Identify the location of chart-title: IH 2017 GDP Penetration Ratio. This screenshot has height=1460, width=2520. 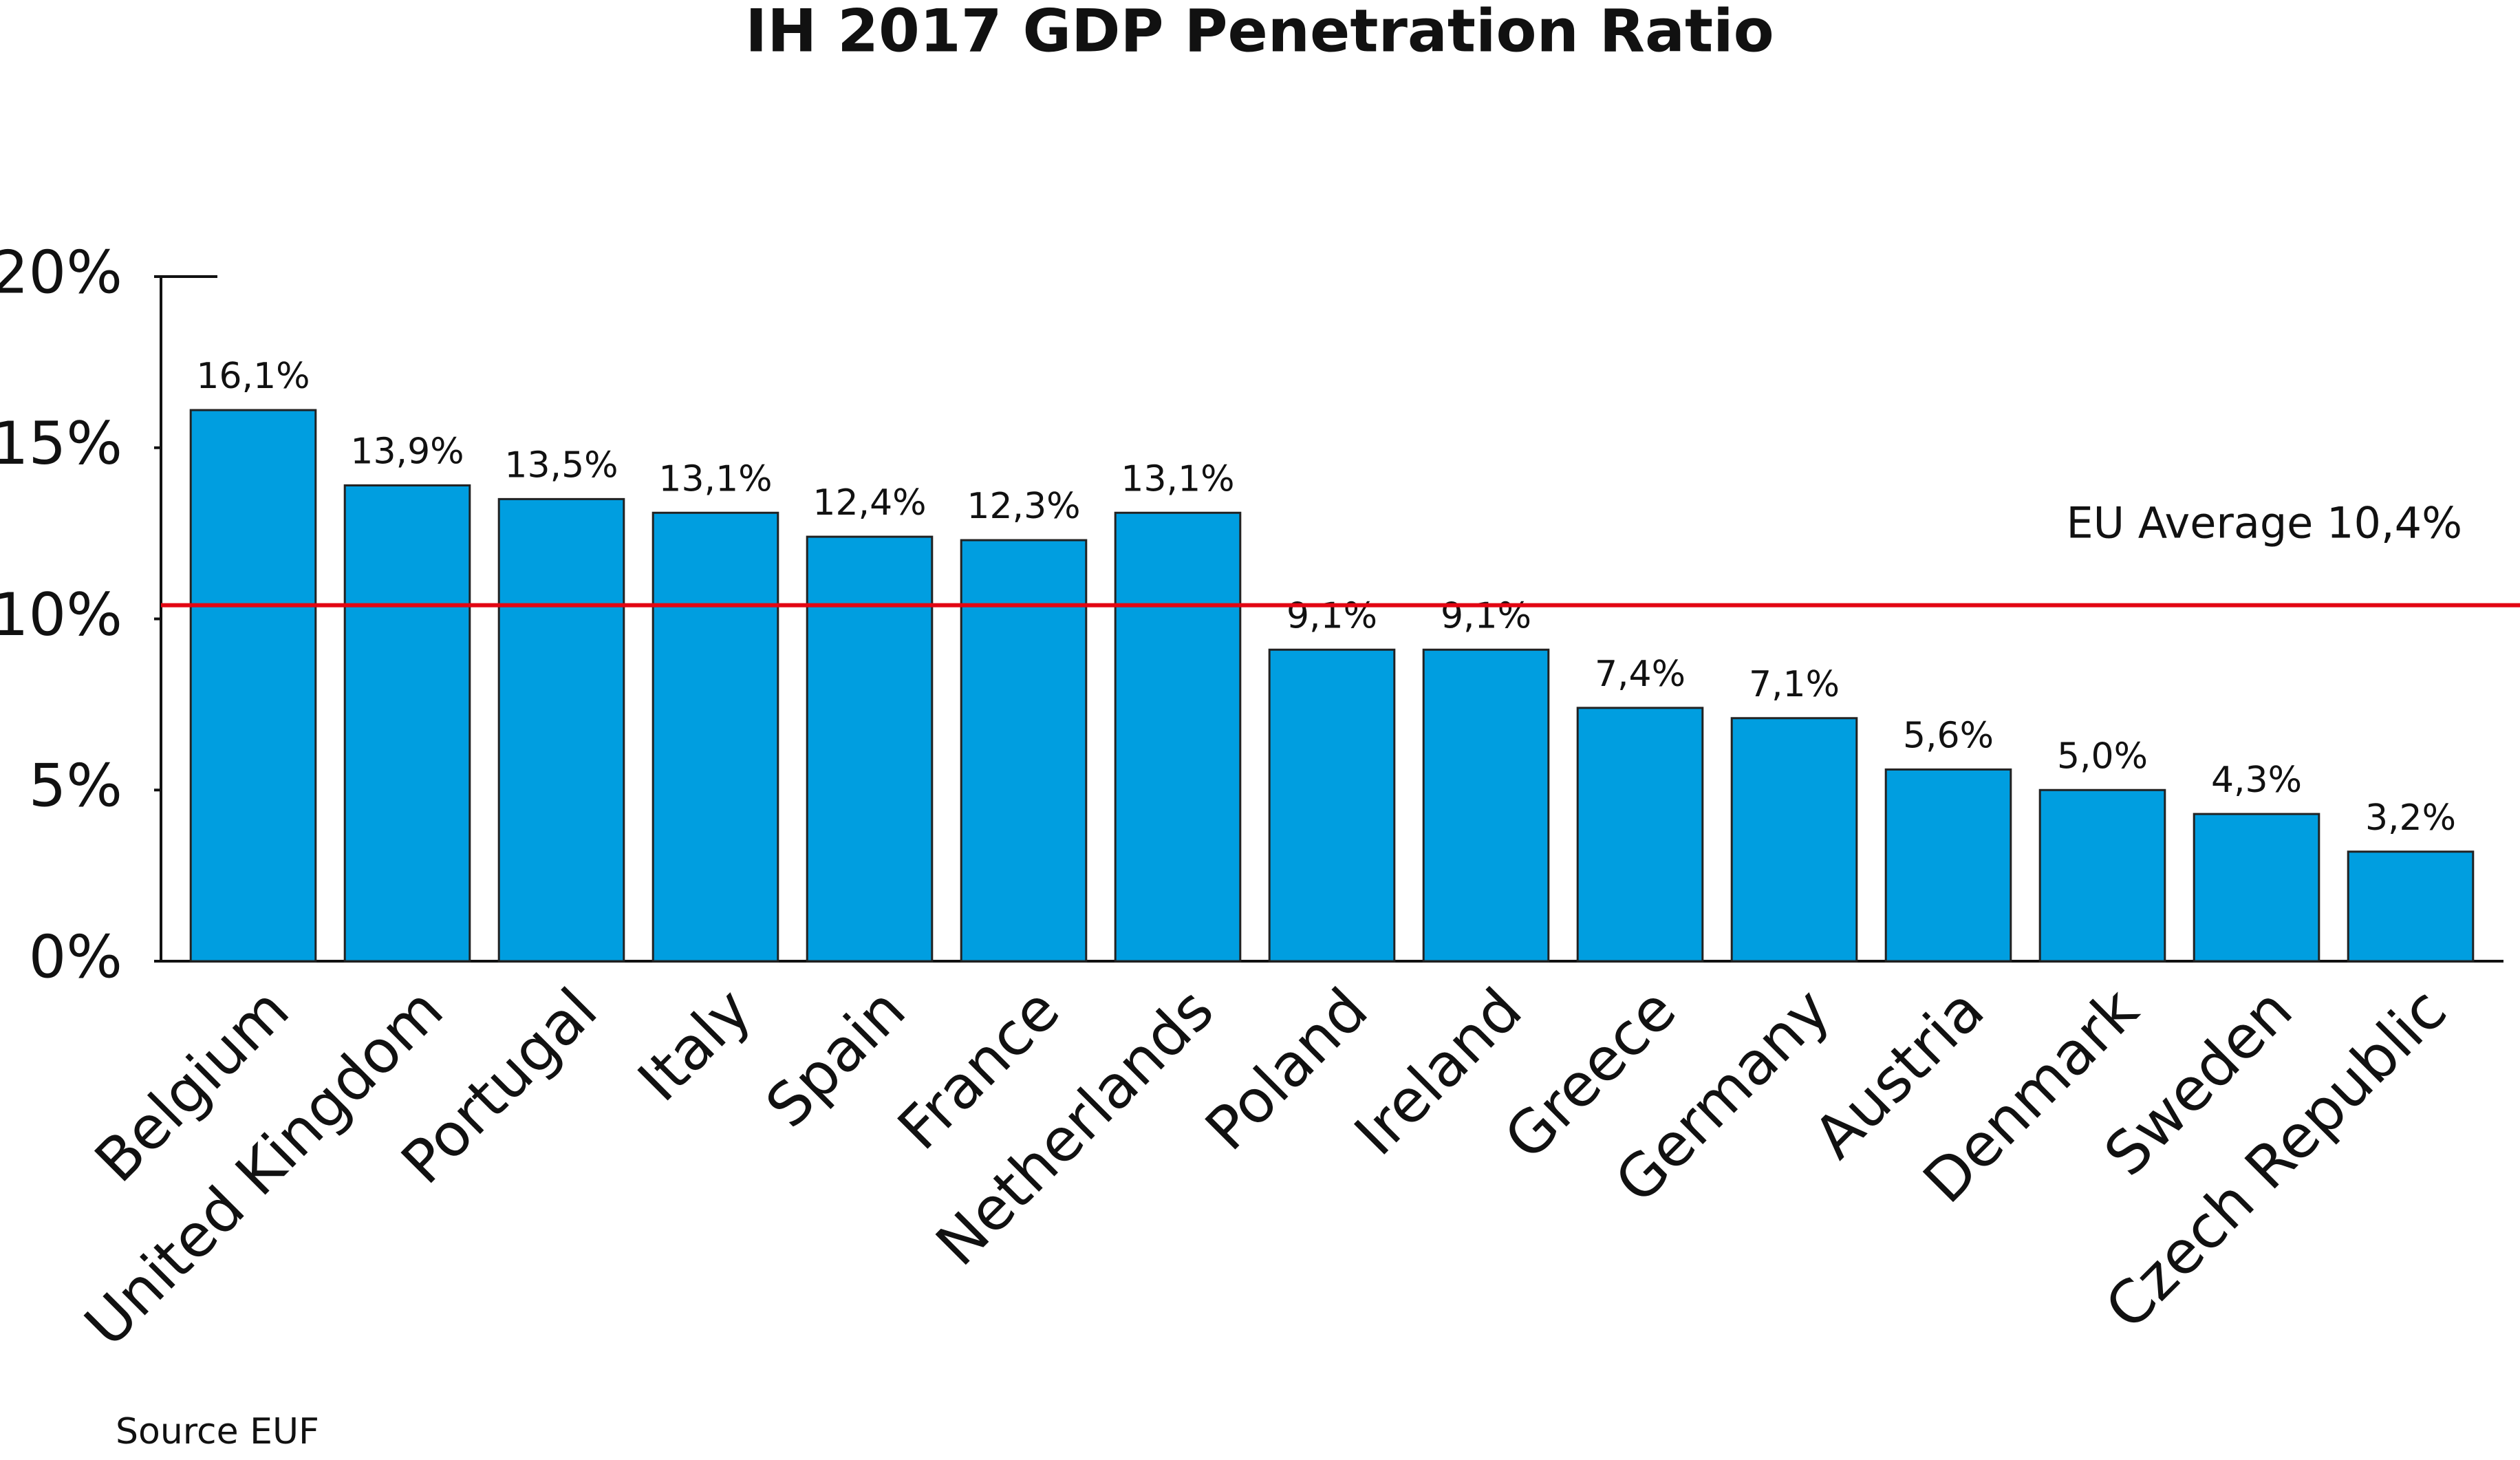
(1259, 32).